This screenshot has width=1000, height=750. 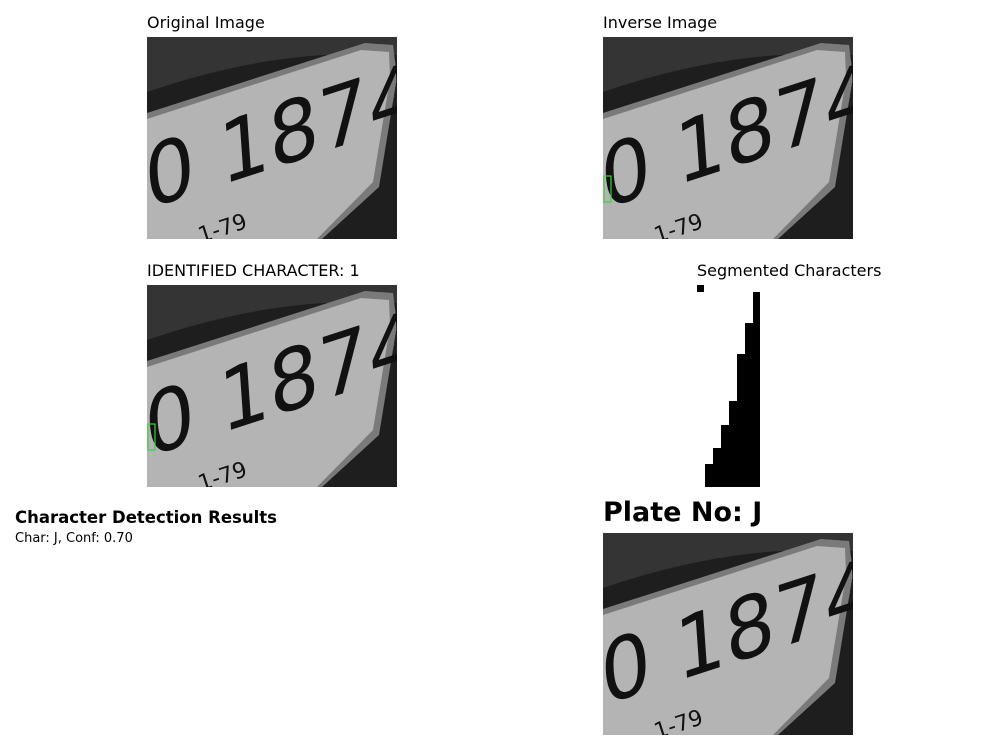 I want to click on inverse-image-title: Inverse Image, so click(x=660, y=22).